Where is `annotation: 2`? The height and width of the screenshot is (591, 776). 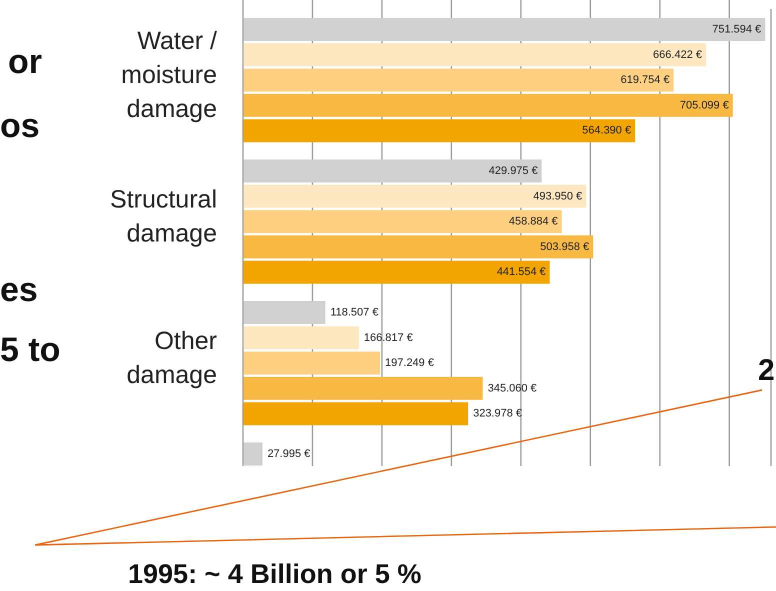 annotation: 2 is located at coordinates (766, 370).